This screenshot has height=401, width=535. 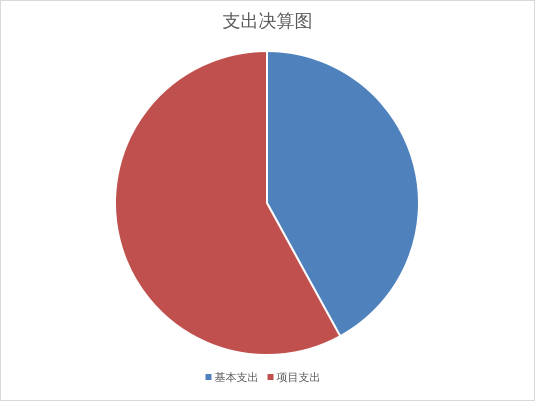 I want to click on chart-title: 支出决算图, so click(x=267, y=21).